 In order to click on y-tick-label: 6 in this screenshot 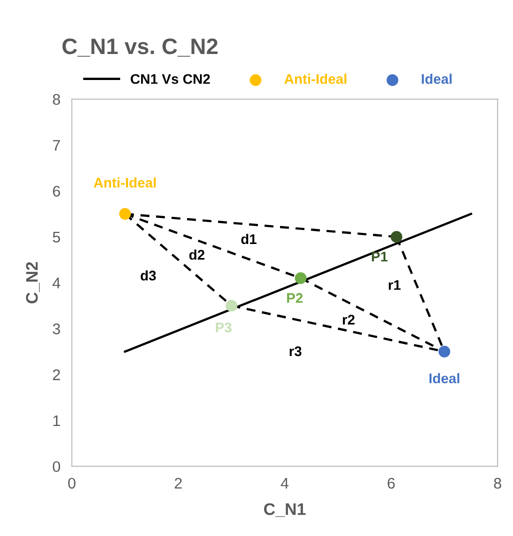, I will do `click(56, 191)`.